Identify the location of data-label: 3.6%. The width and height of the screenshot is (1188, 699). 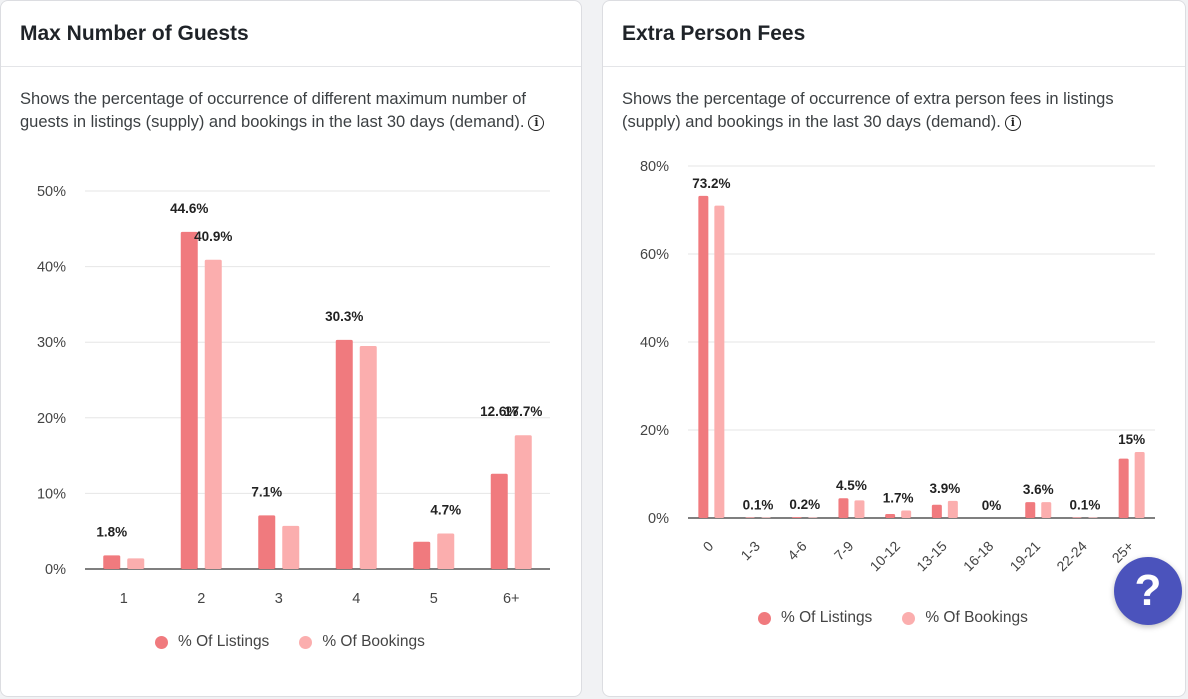
(1038, 489).